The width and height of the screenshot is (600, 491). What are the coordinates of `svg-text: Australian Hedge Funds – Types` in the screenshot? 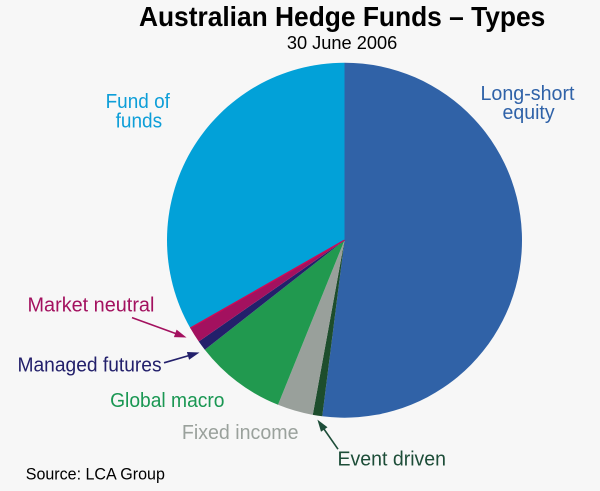 It's located at (342, 16).